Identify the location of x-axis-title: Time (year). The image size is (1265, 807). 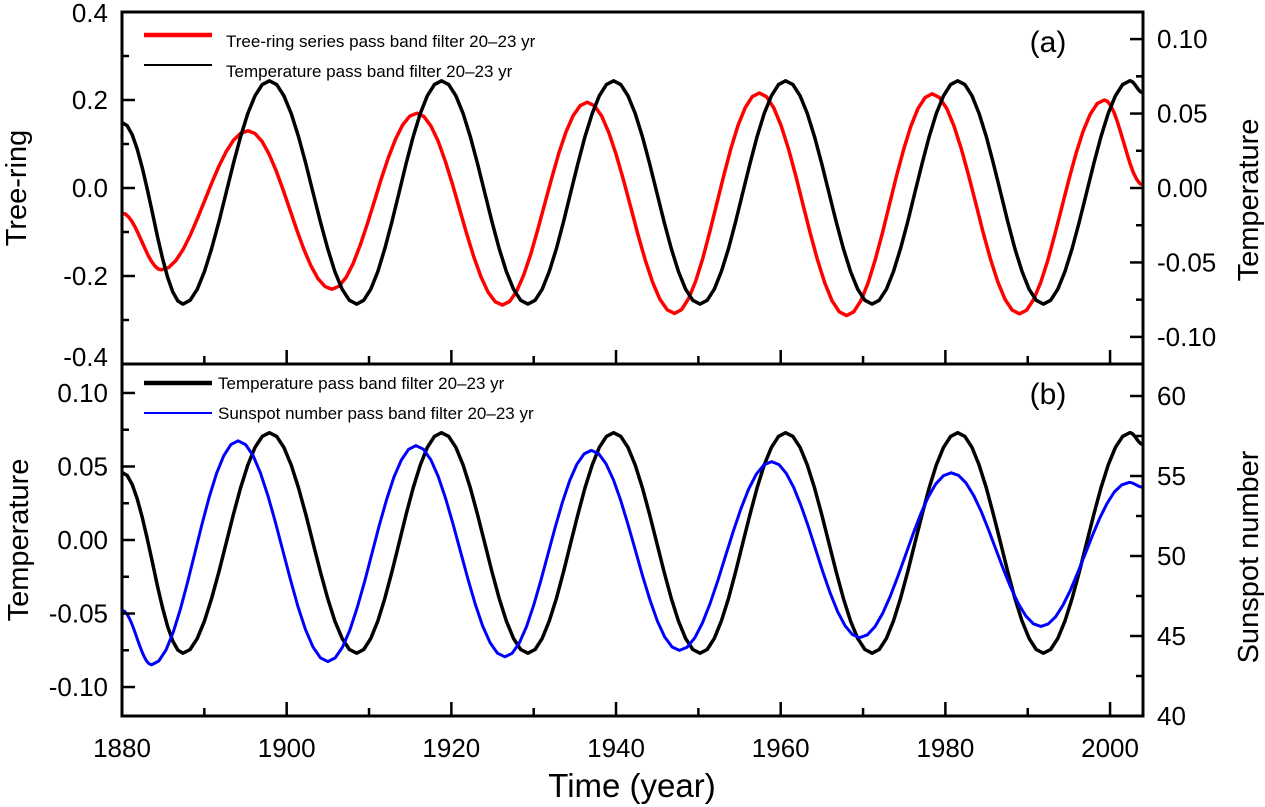
(631, 785).